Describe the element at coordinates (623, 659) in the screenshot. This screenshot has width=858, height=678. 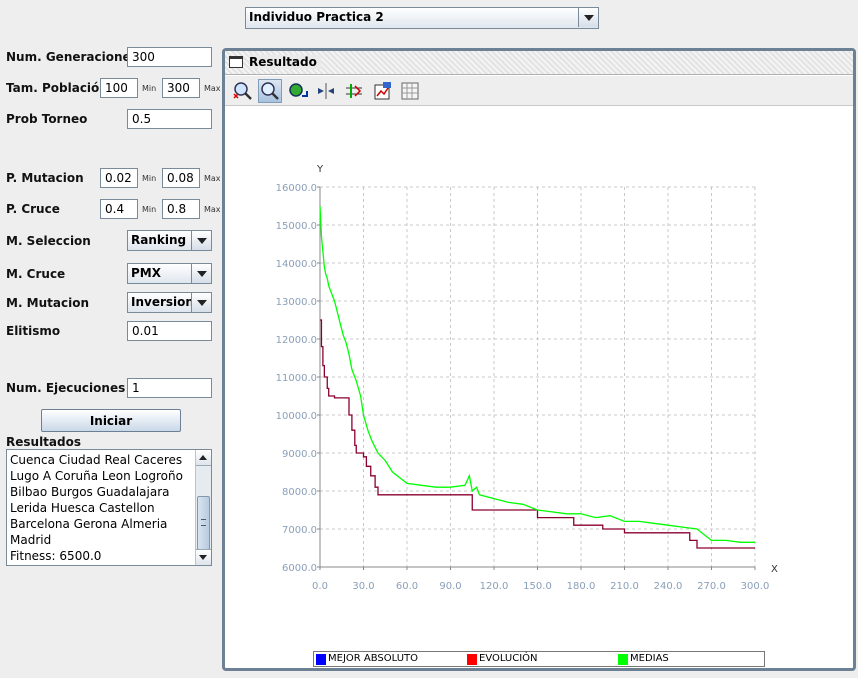
I see `legend-swatch-medias` at that location.